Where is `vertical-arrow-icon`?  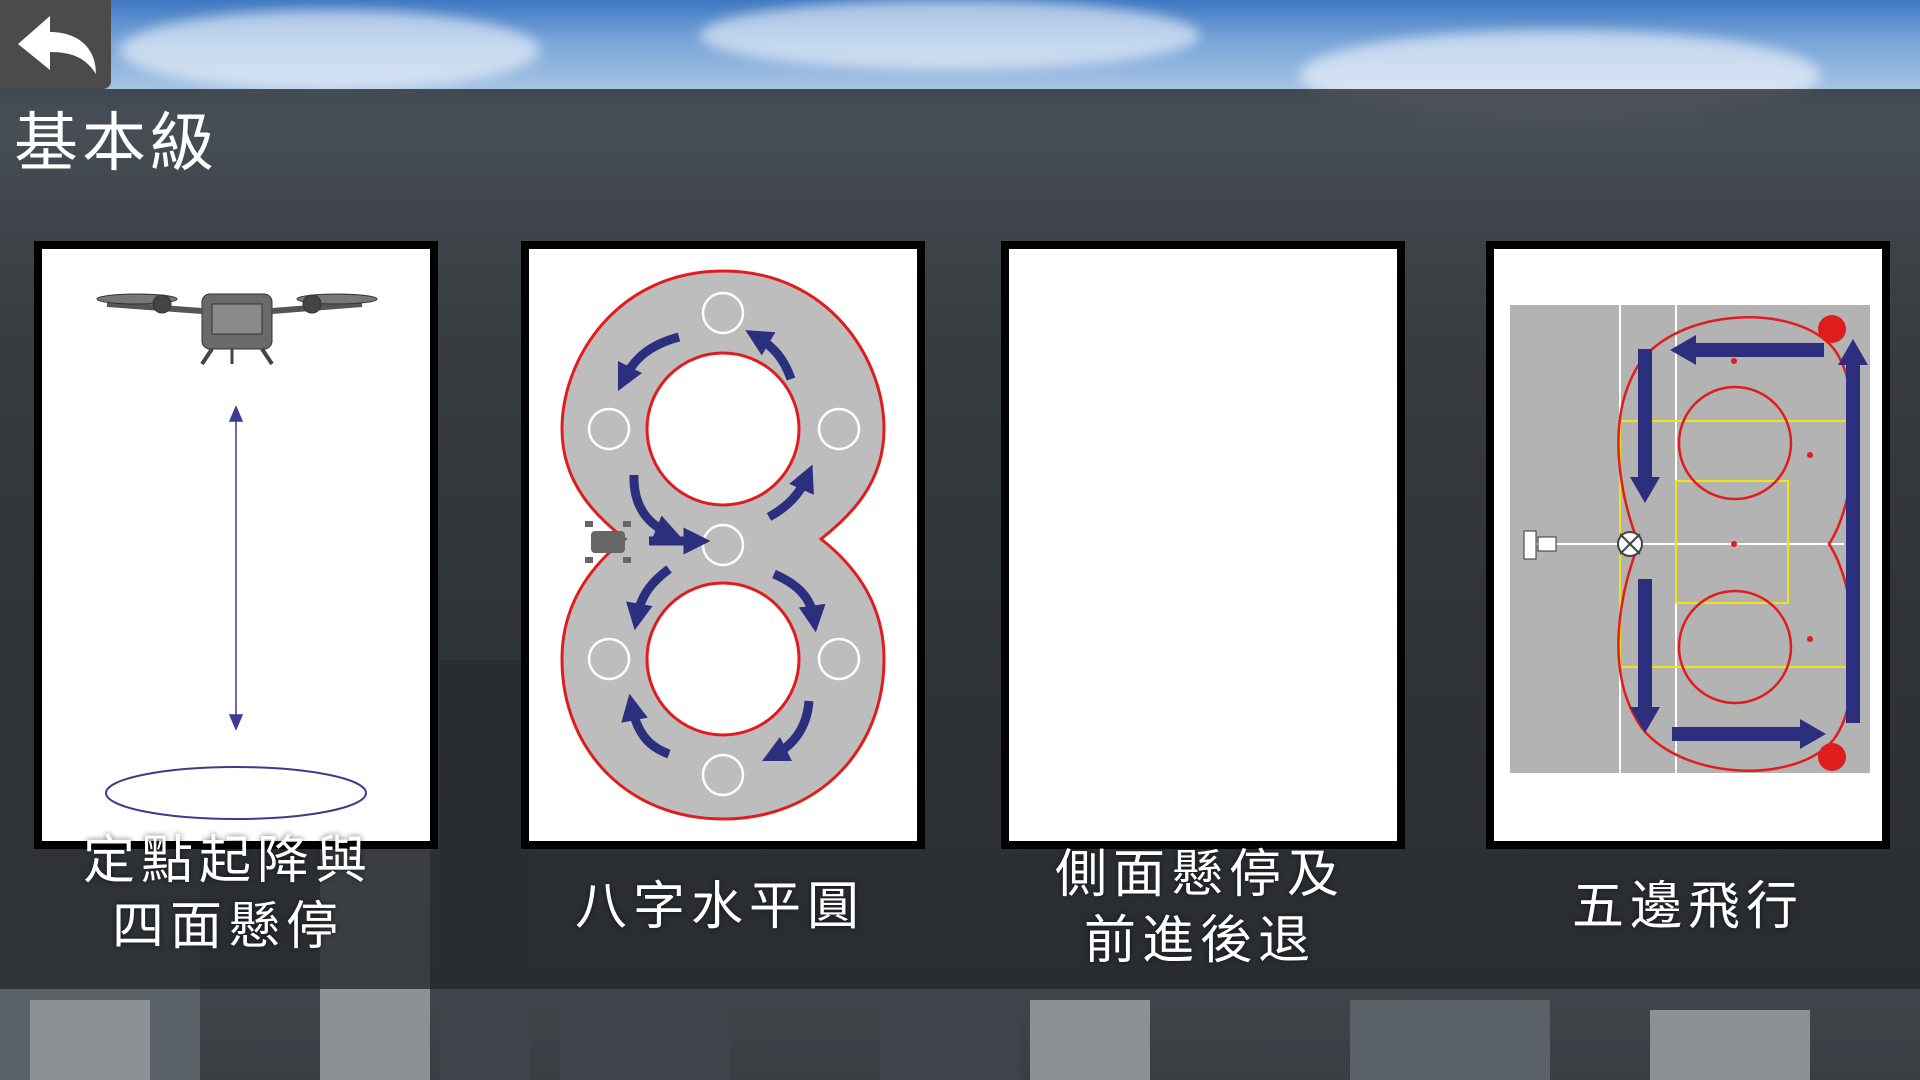 vertical-arrow-icon is located at coordinates (236, 568).